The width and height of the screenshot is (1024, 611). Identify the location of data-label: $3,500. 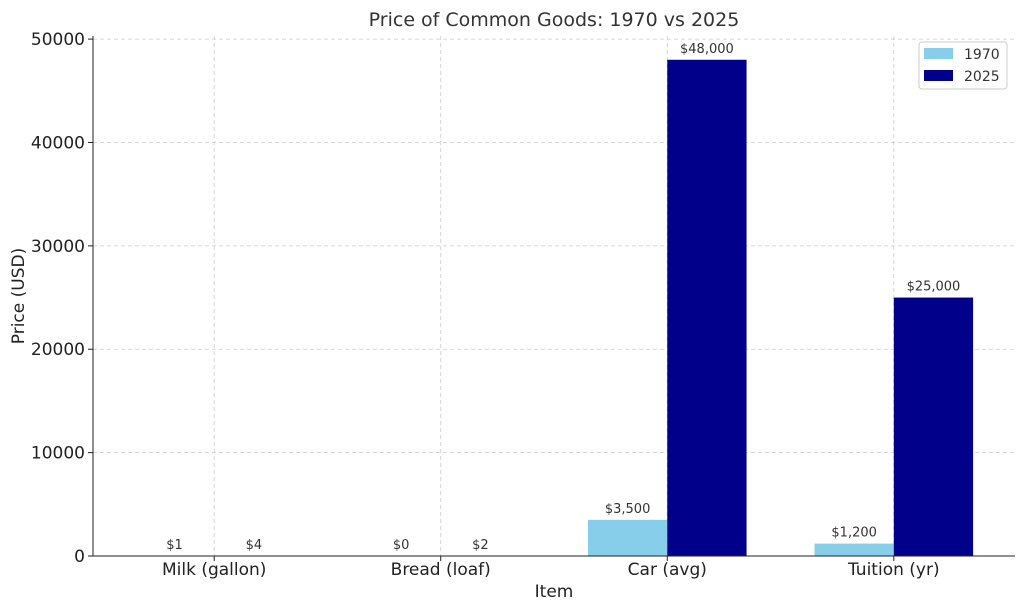
(628, 509).